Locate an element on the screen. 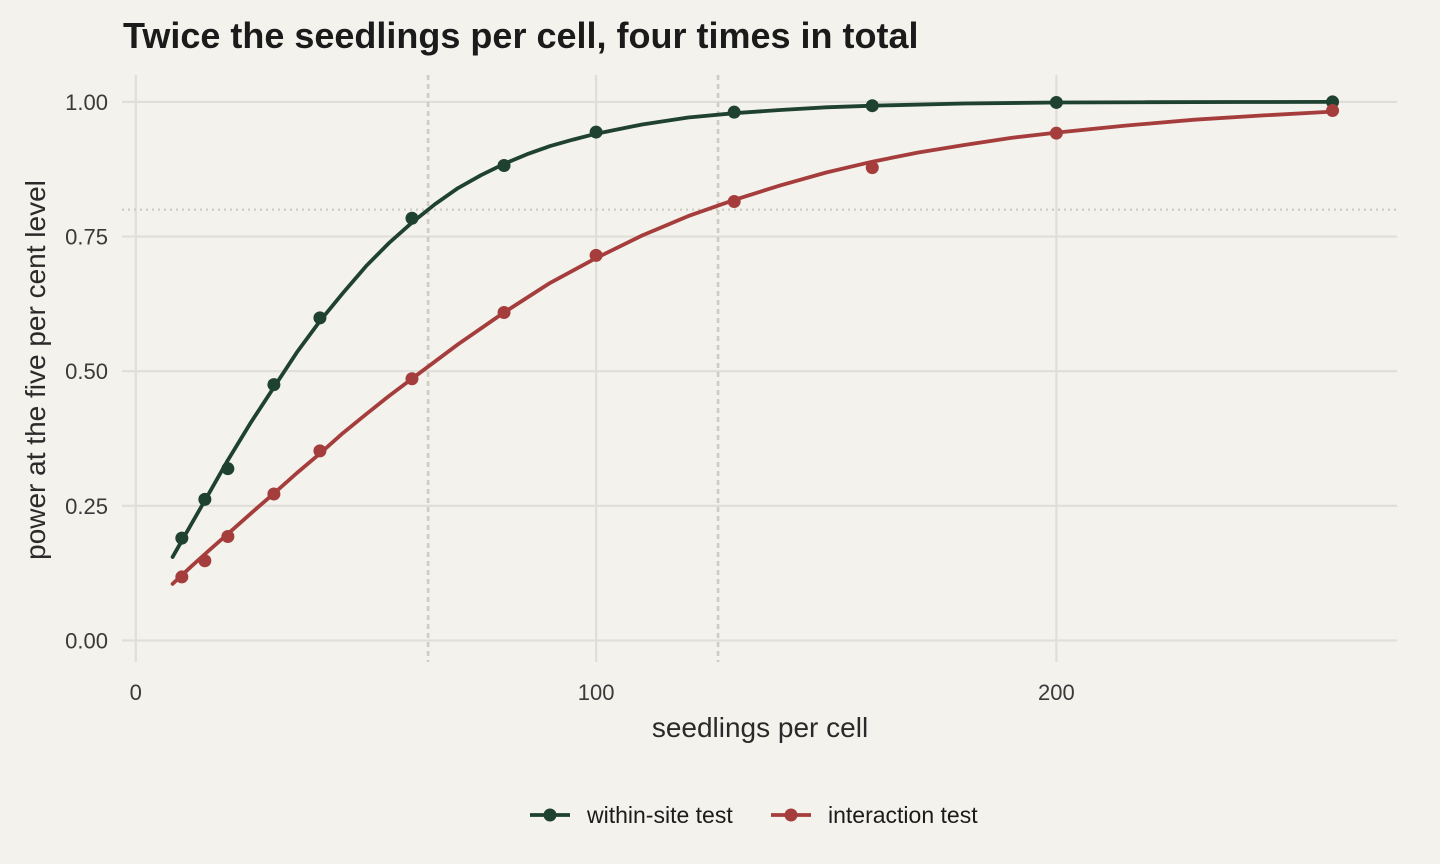 This screenshot has height=864, width=1440. legend: within-site test interaction test is located at coordinates (754, 815).